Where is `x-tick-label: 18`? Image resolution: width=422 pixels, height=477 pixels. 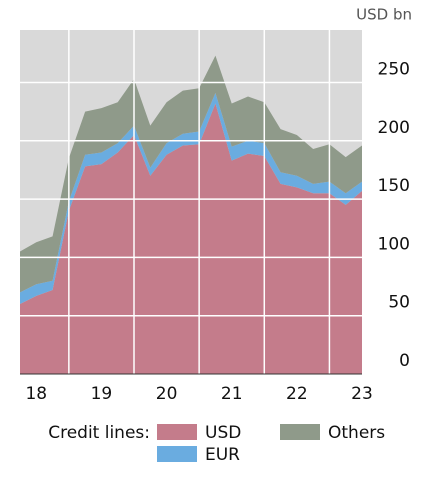
x-tick-label: 18 is located at coordinates (36, 394).